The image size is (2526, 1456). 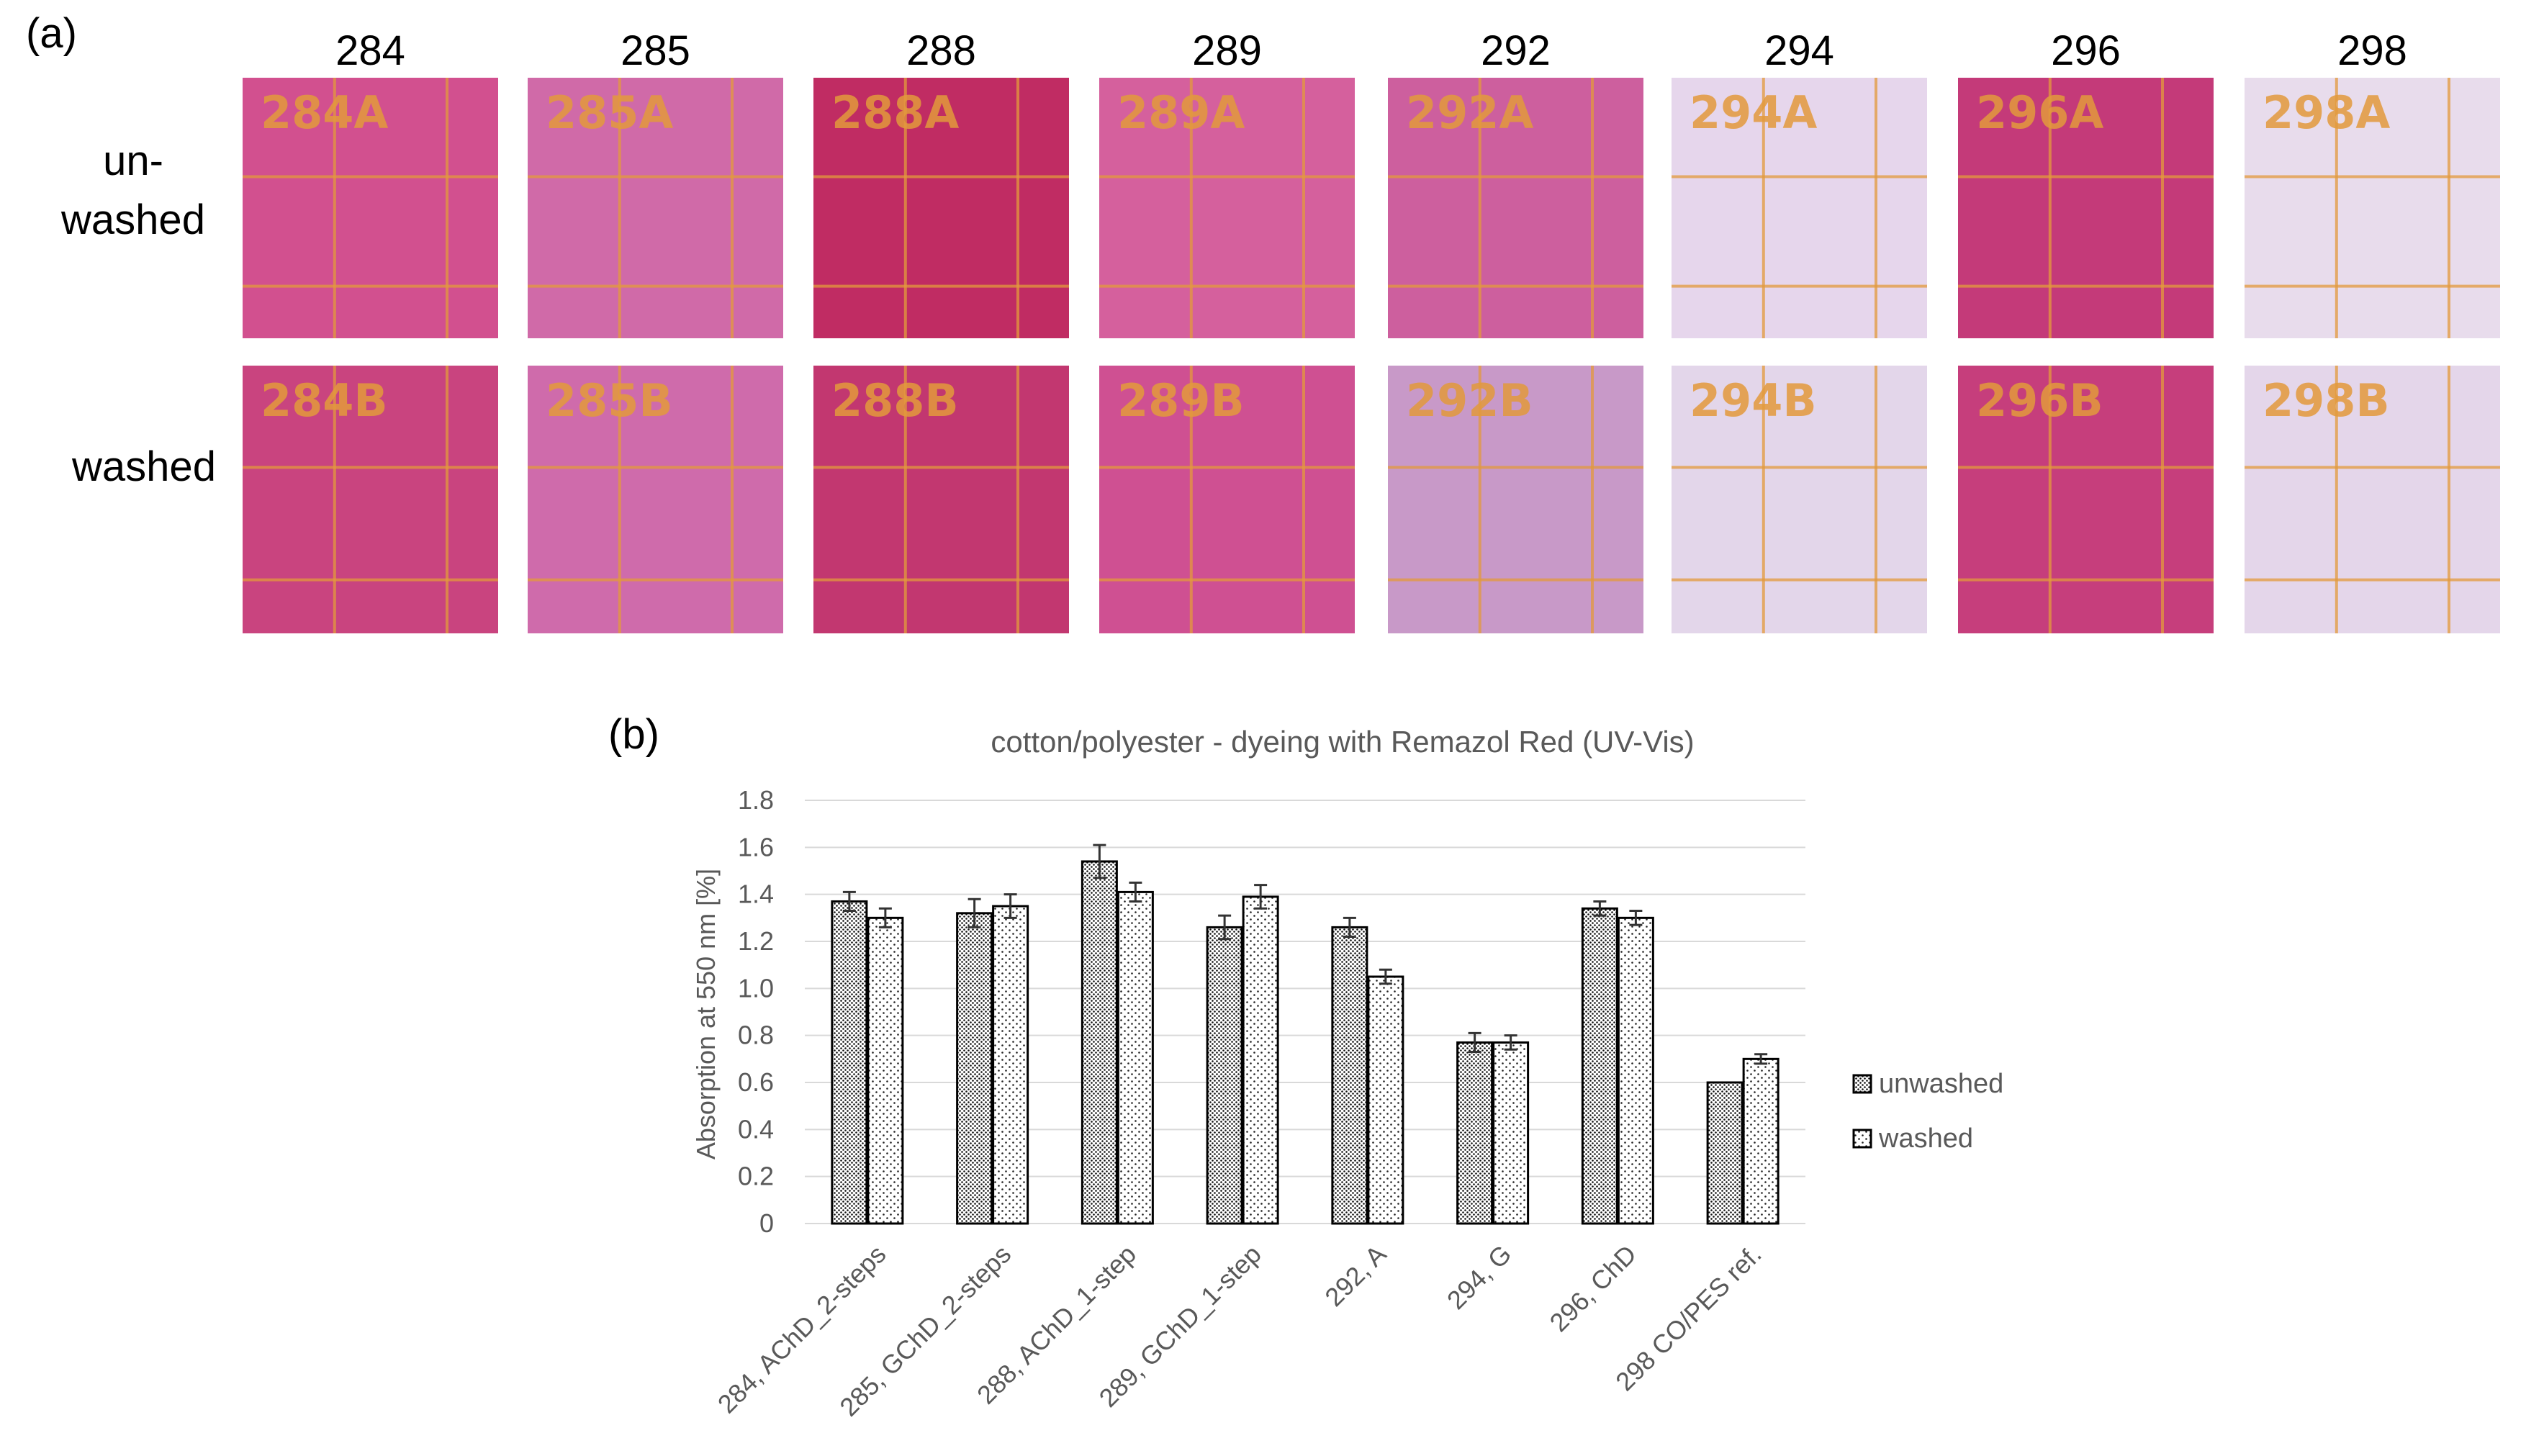 I want to click on sample-number-294: 294, so click(x=1799, y=51).